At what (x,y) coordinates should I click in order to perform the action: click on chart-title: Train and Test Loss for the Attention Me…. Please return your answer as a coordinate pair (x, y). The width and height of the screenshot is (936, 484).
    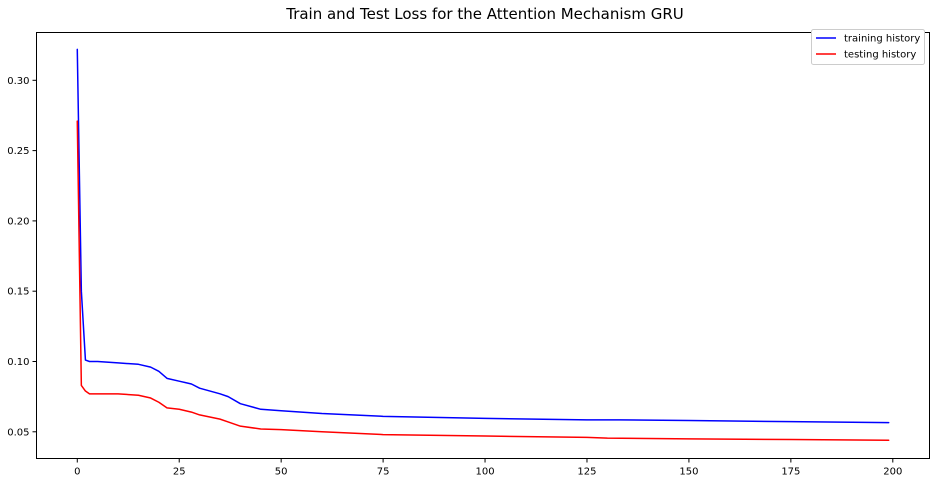
    Looking at the image, I should click on (484, 14).